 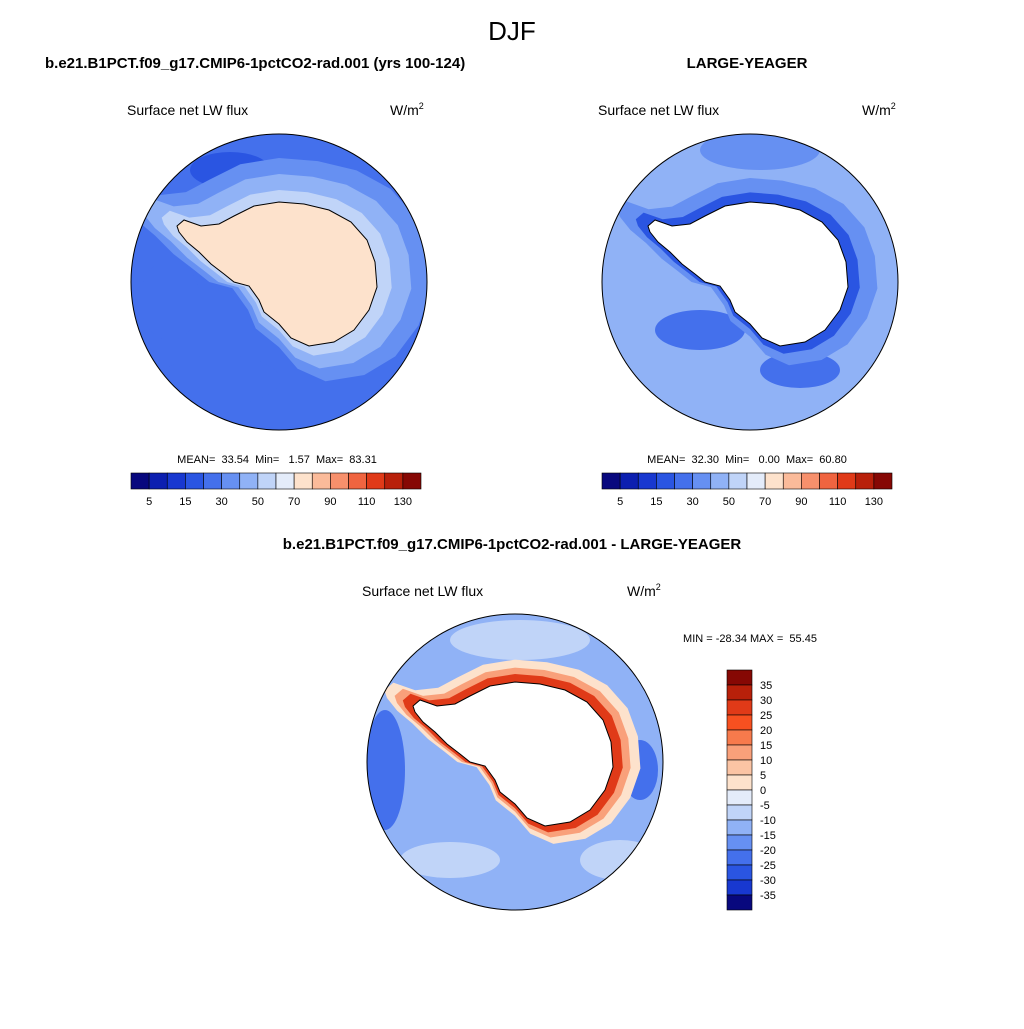 What do you see at coordinates (766, 686) in the screenshot?
I see `colorbar-label: 35` at bounding box center [766, 686].